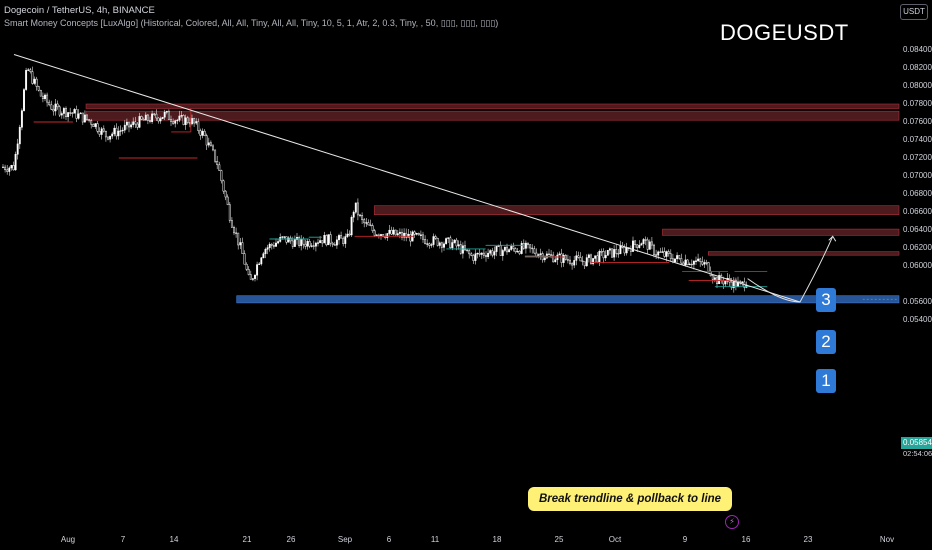 This screenshot has height=550, width=932. Describe the element at coordinates (808, 539) in the screenshot. I see `x-tick: 23` at that location.